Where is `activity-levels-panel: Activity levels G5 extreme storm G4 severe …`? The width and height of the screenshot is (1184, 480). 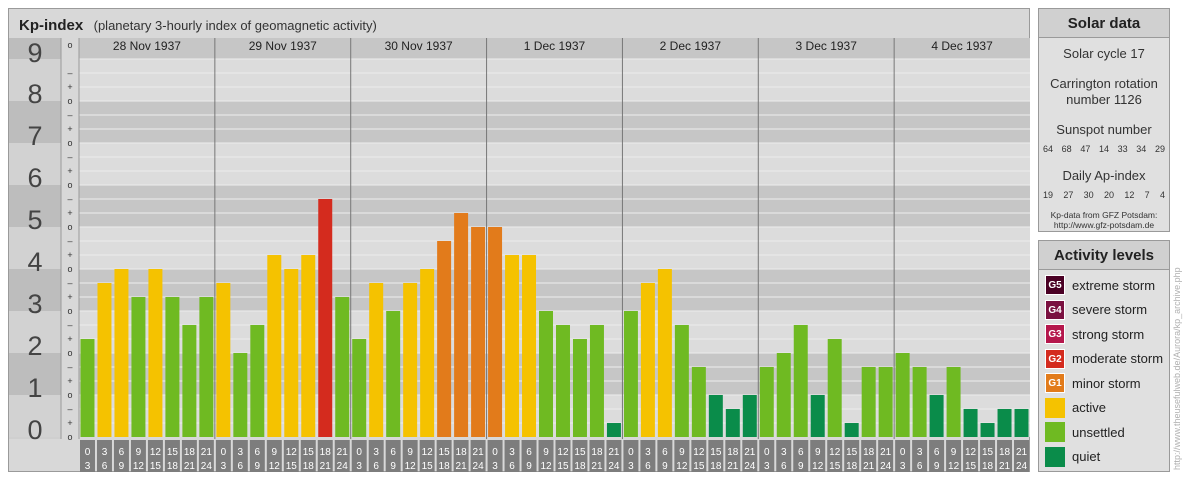
activity-levels-panel: Activity levels G5 extreme storm G4 severe … is located at coordinates (1104, 356).